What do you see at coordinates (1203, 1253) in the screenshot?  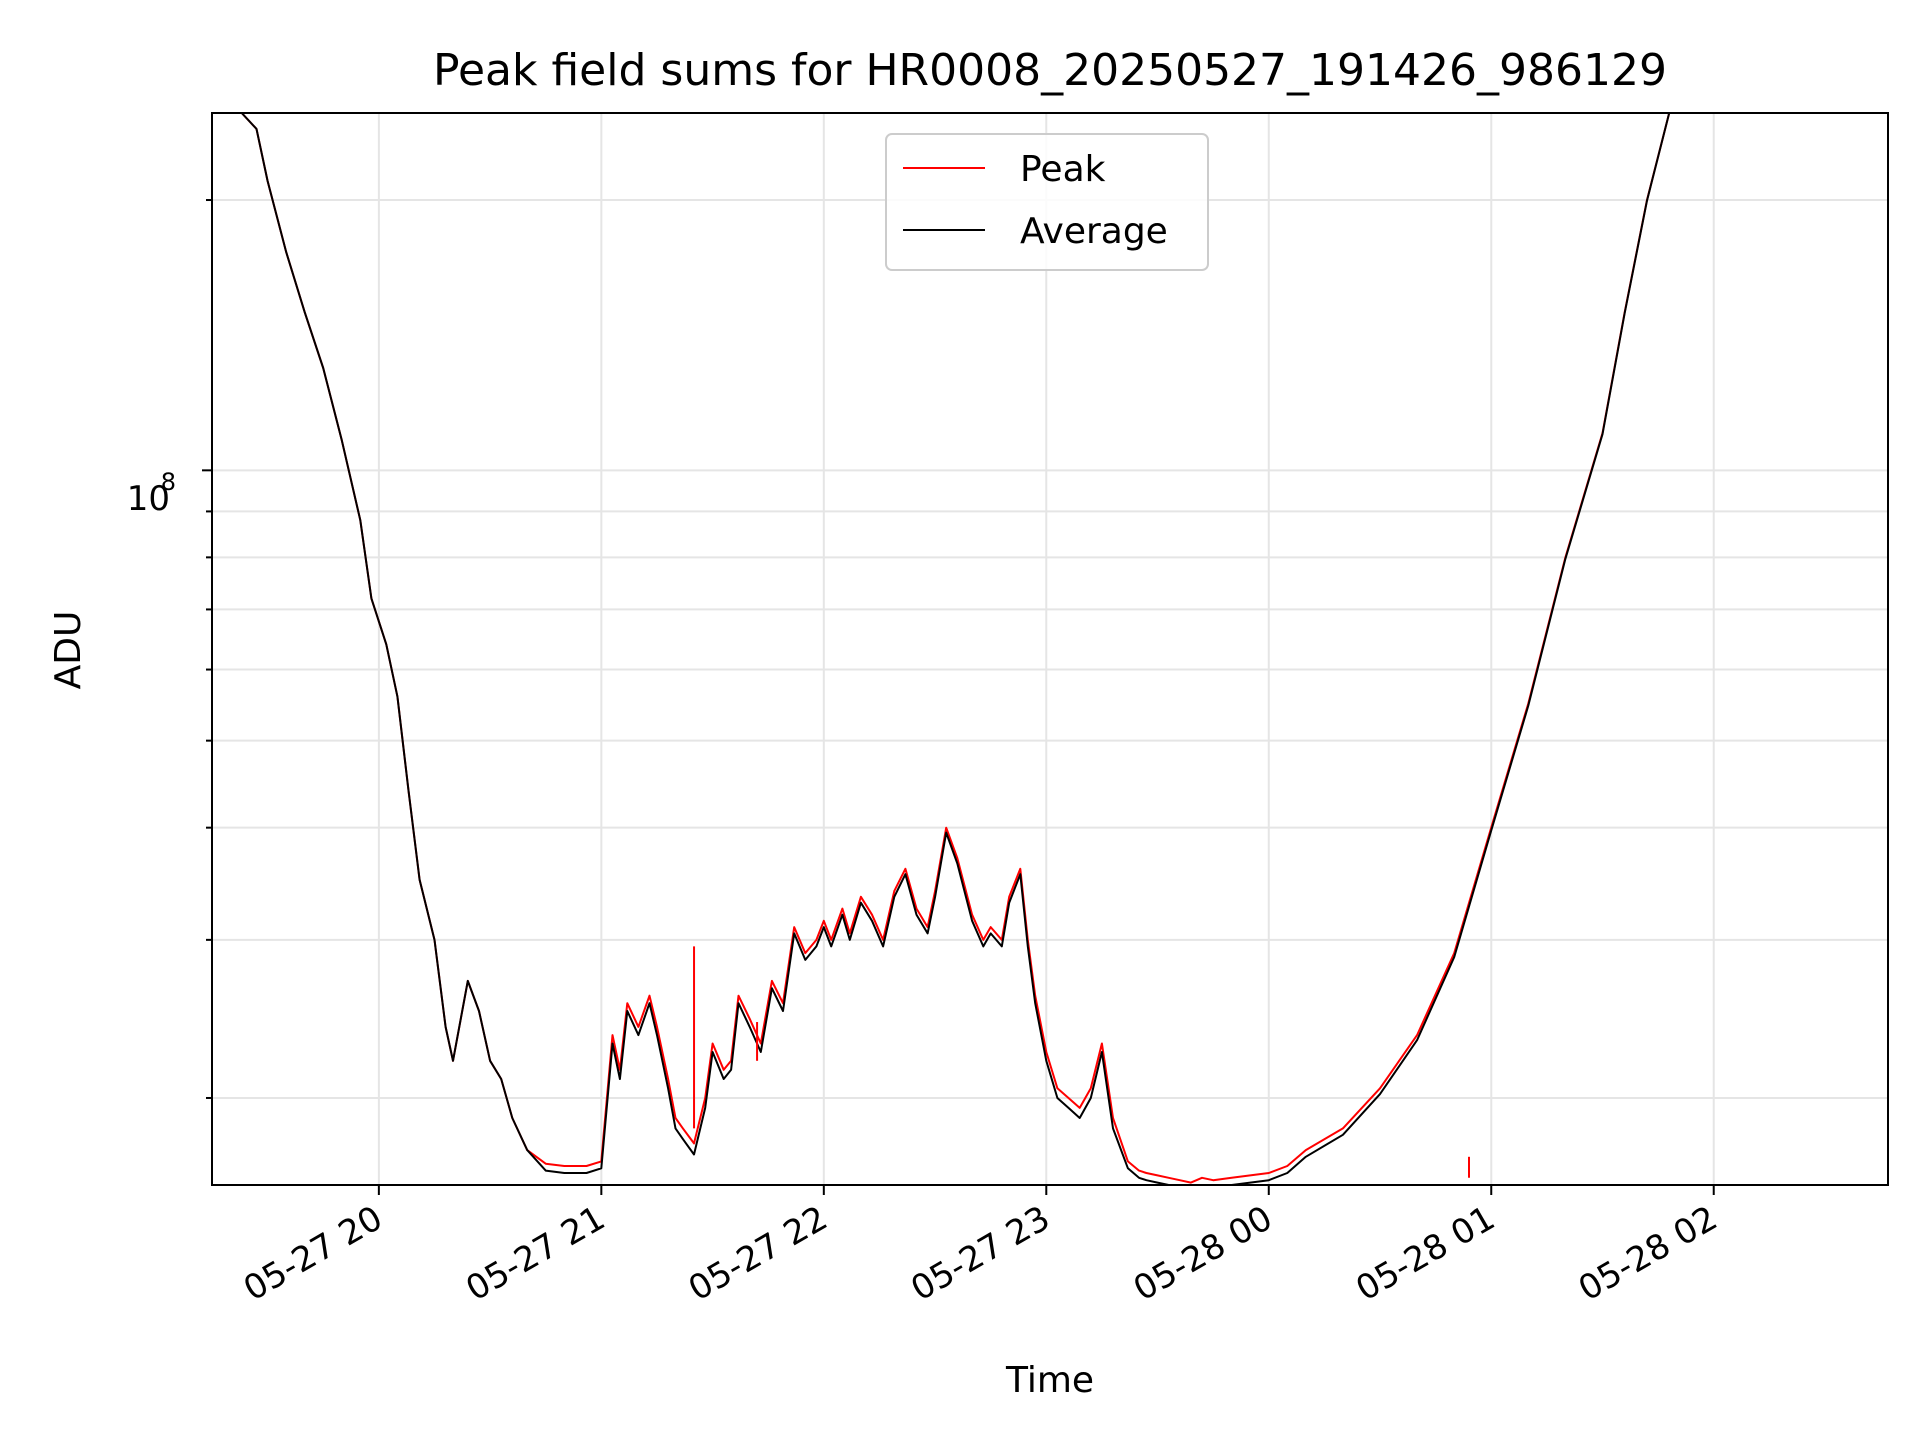 I see `x-tick-label: 05-28 00` at bounding box center [1203, 1253].